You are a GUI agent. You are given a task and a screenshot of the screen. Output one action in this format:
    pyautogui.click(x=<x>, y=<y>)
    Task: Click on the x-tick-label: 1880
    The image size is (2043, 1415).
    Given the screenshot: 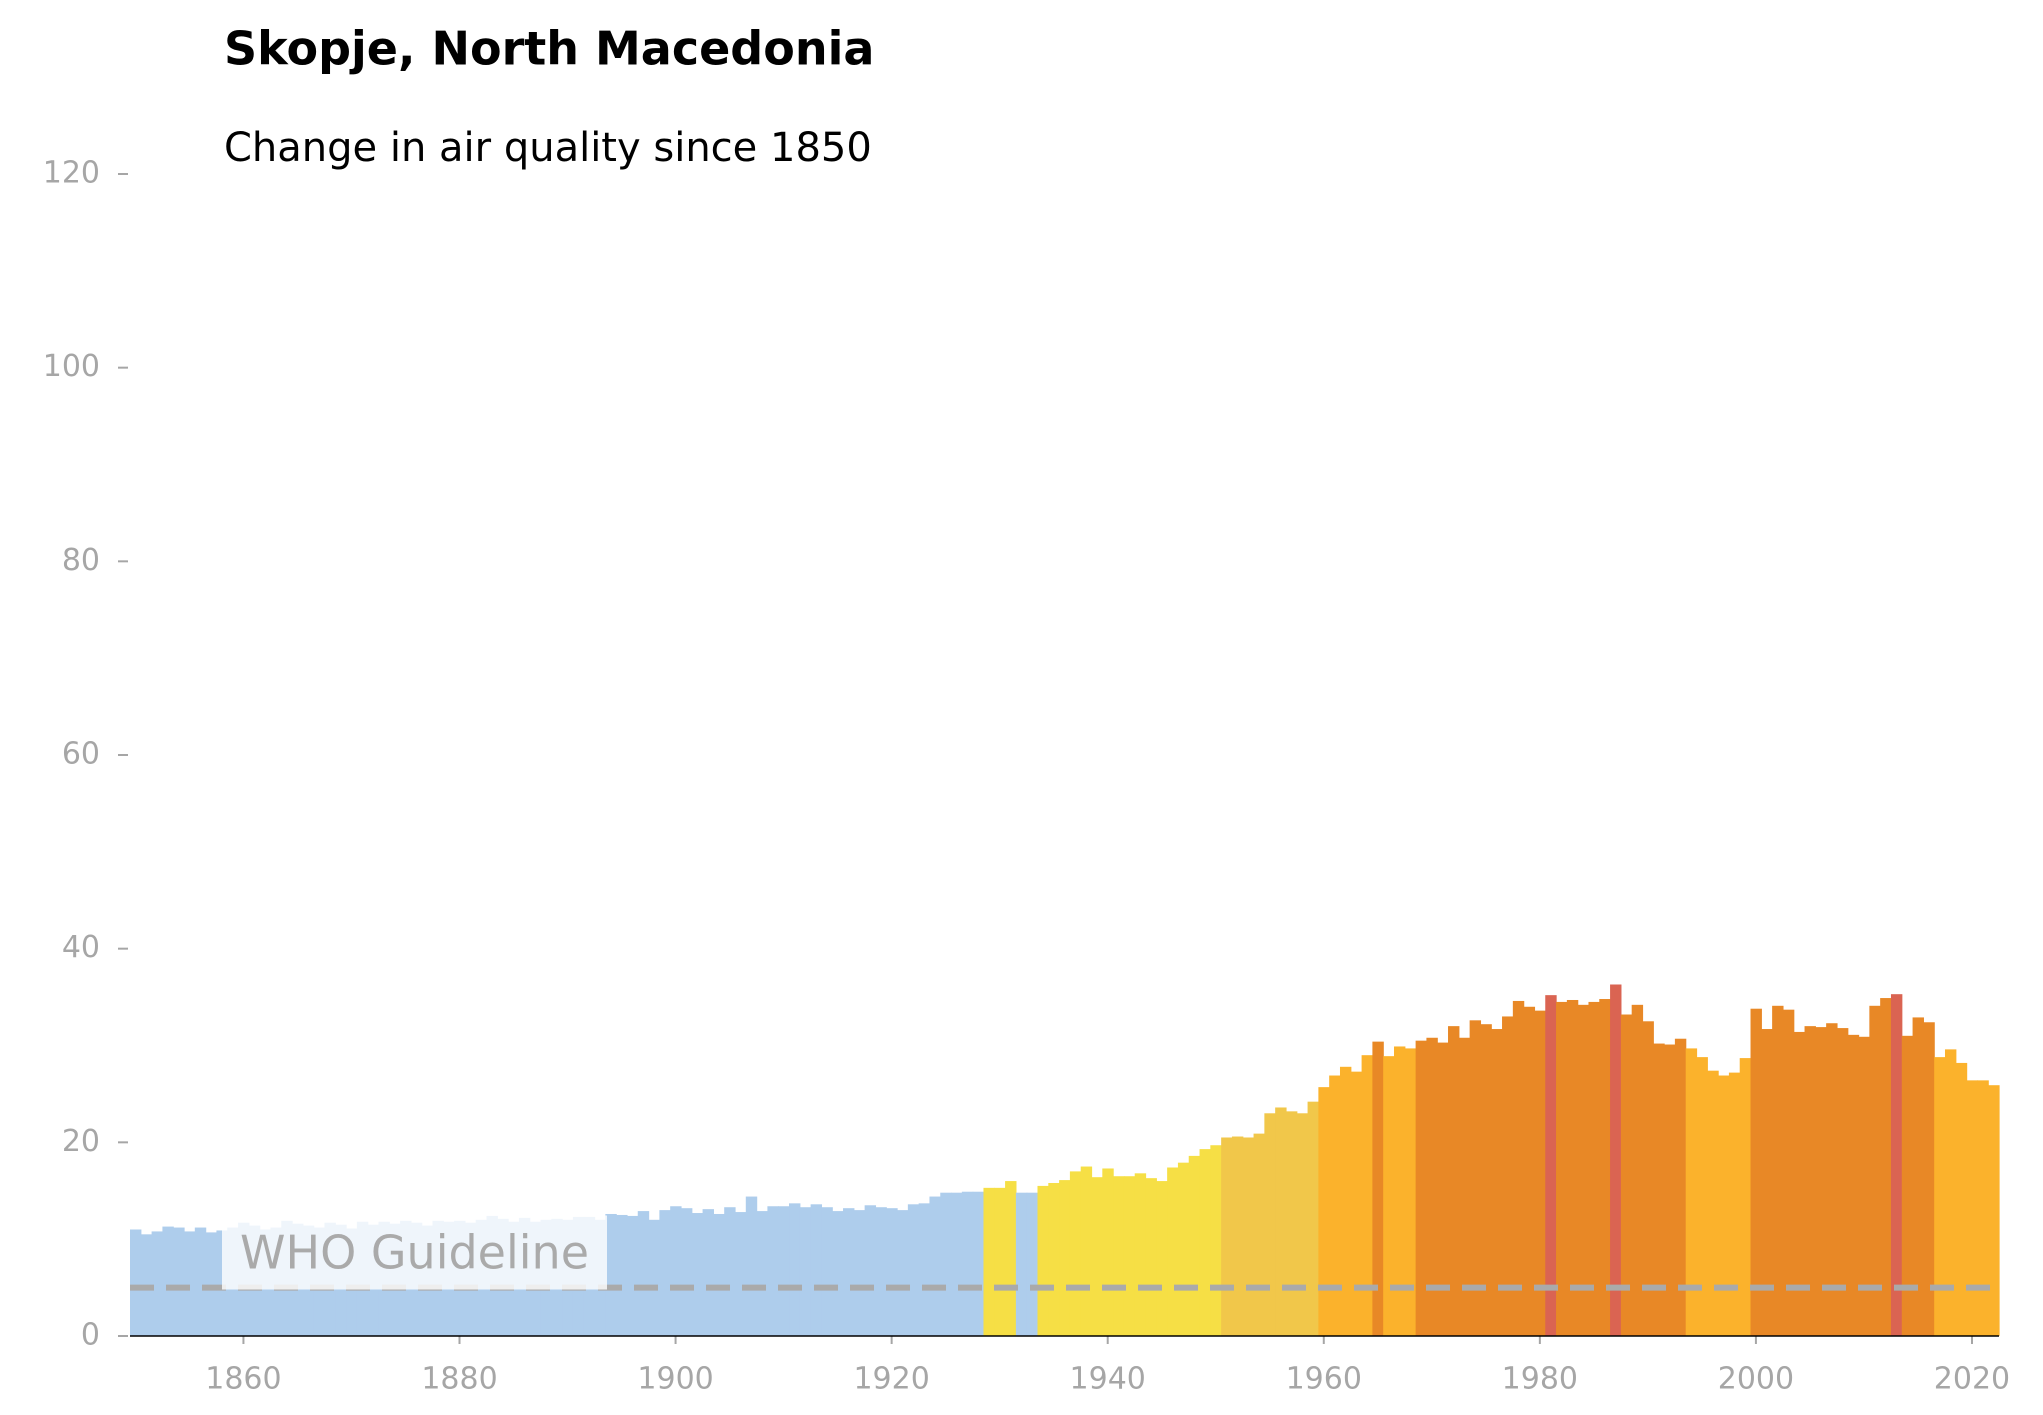 What is the action you would take?
    pyautogui.click(x=459, y=1379)
    